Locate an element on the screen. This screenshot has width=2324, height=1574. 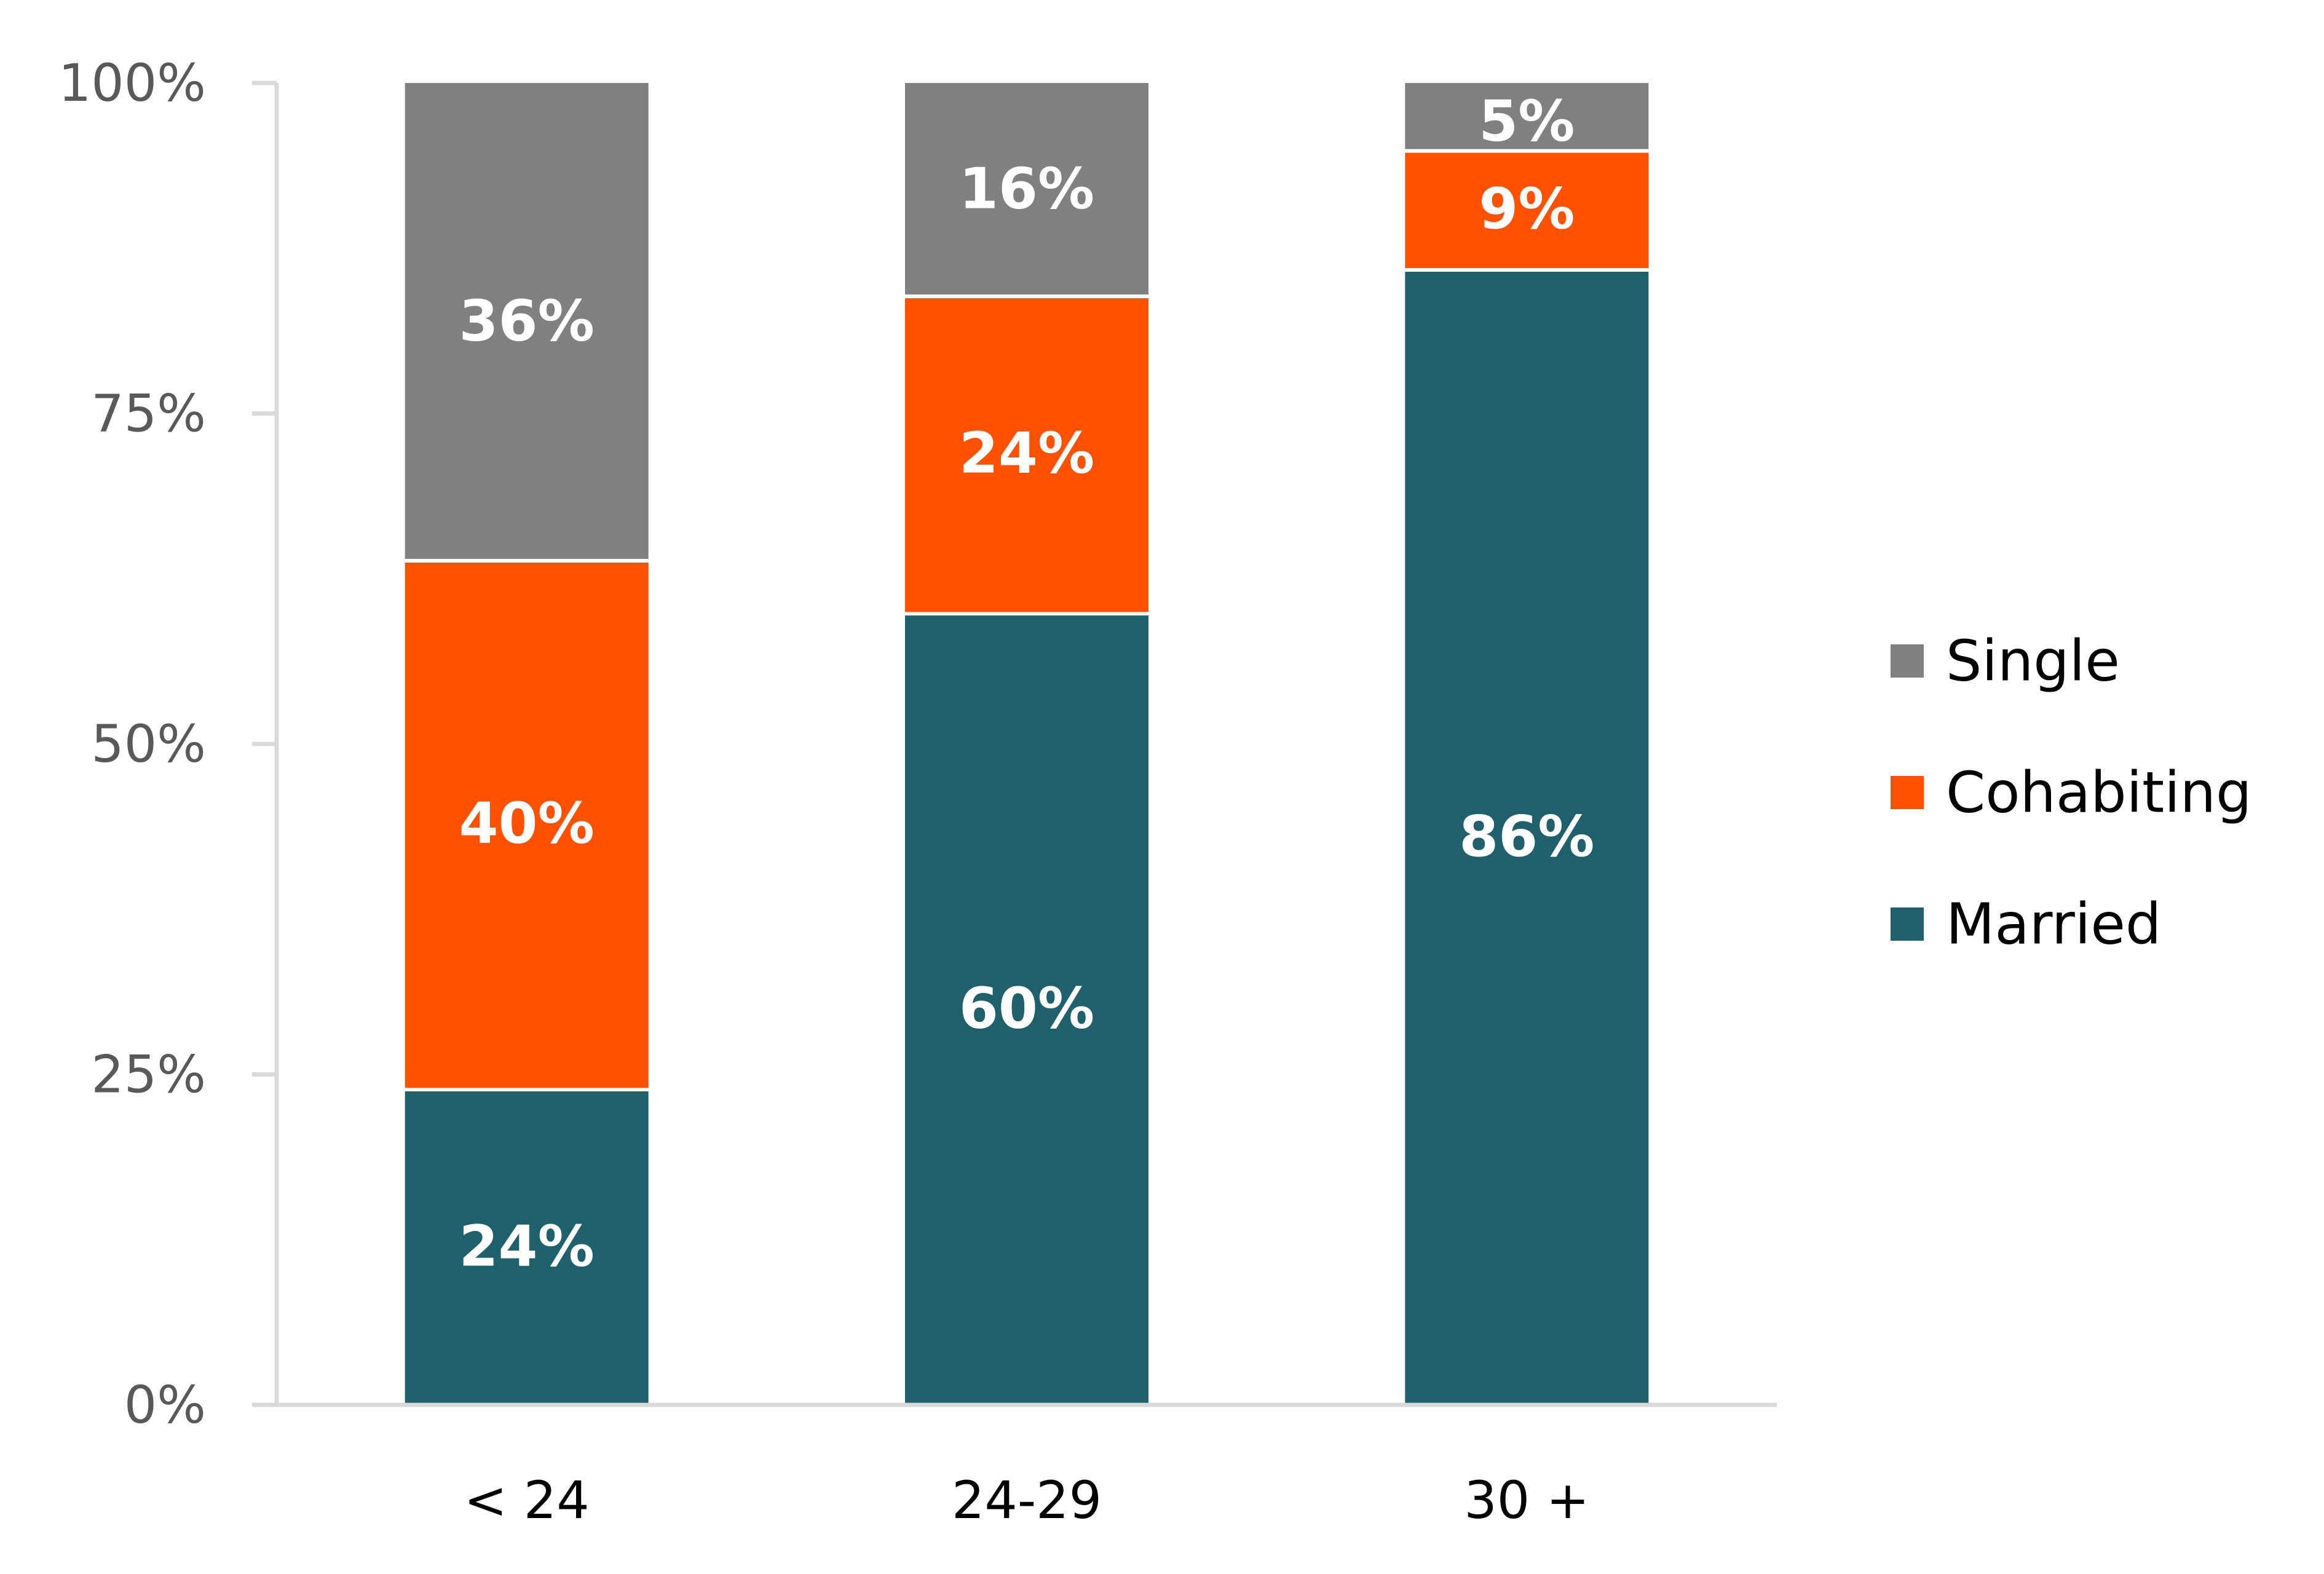
x-axis-labels: < 24 24-29 30 + is located at coordinates (1027, 1500).